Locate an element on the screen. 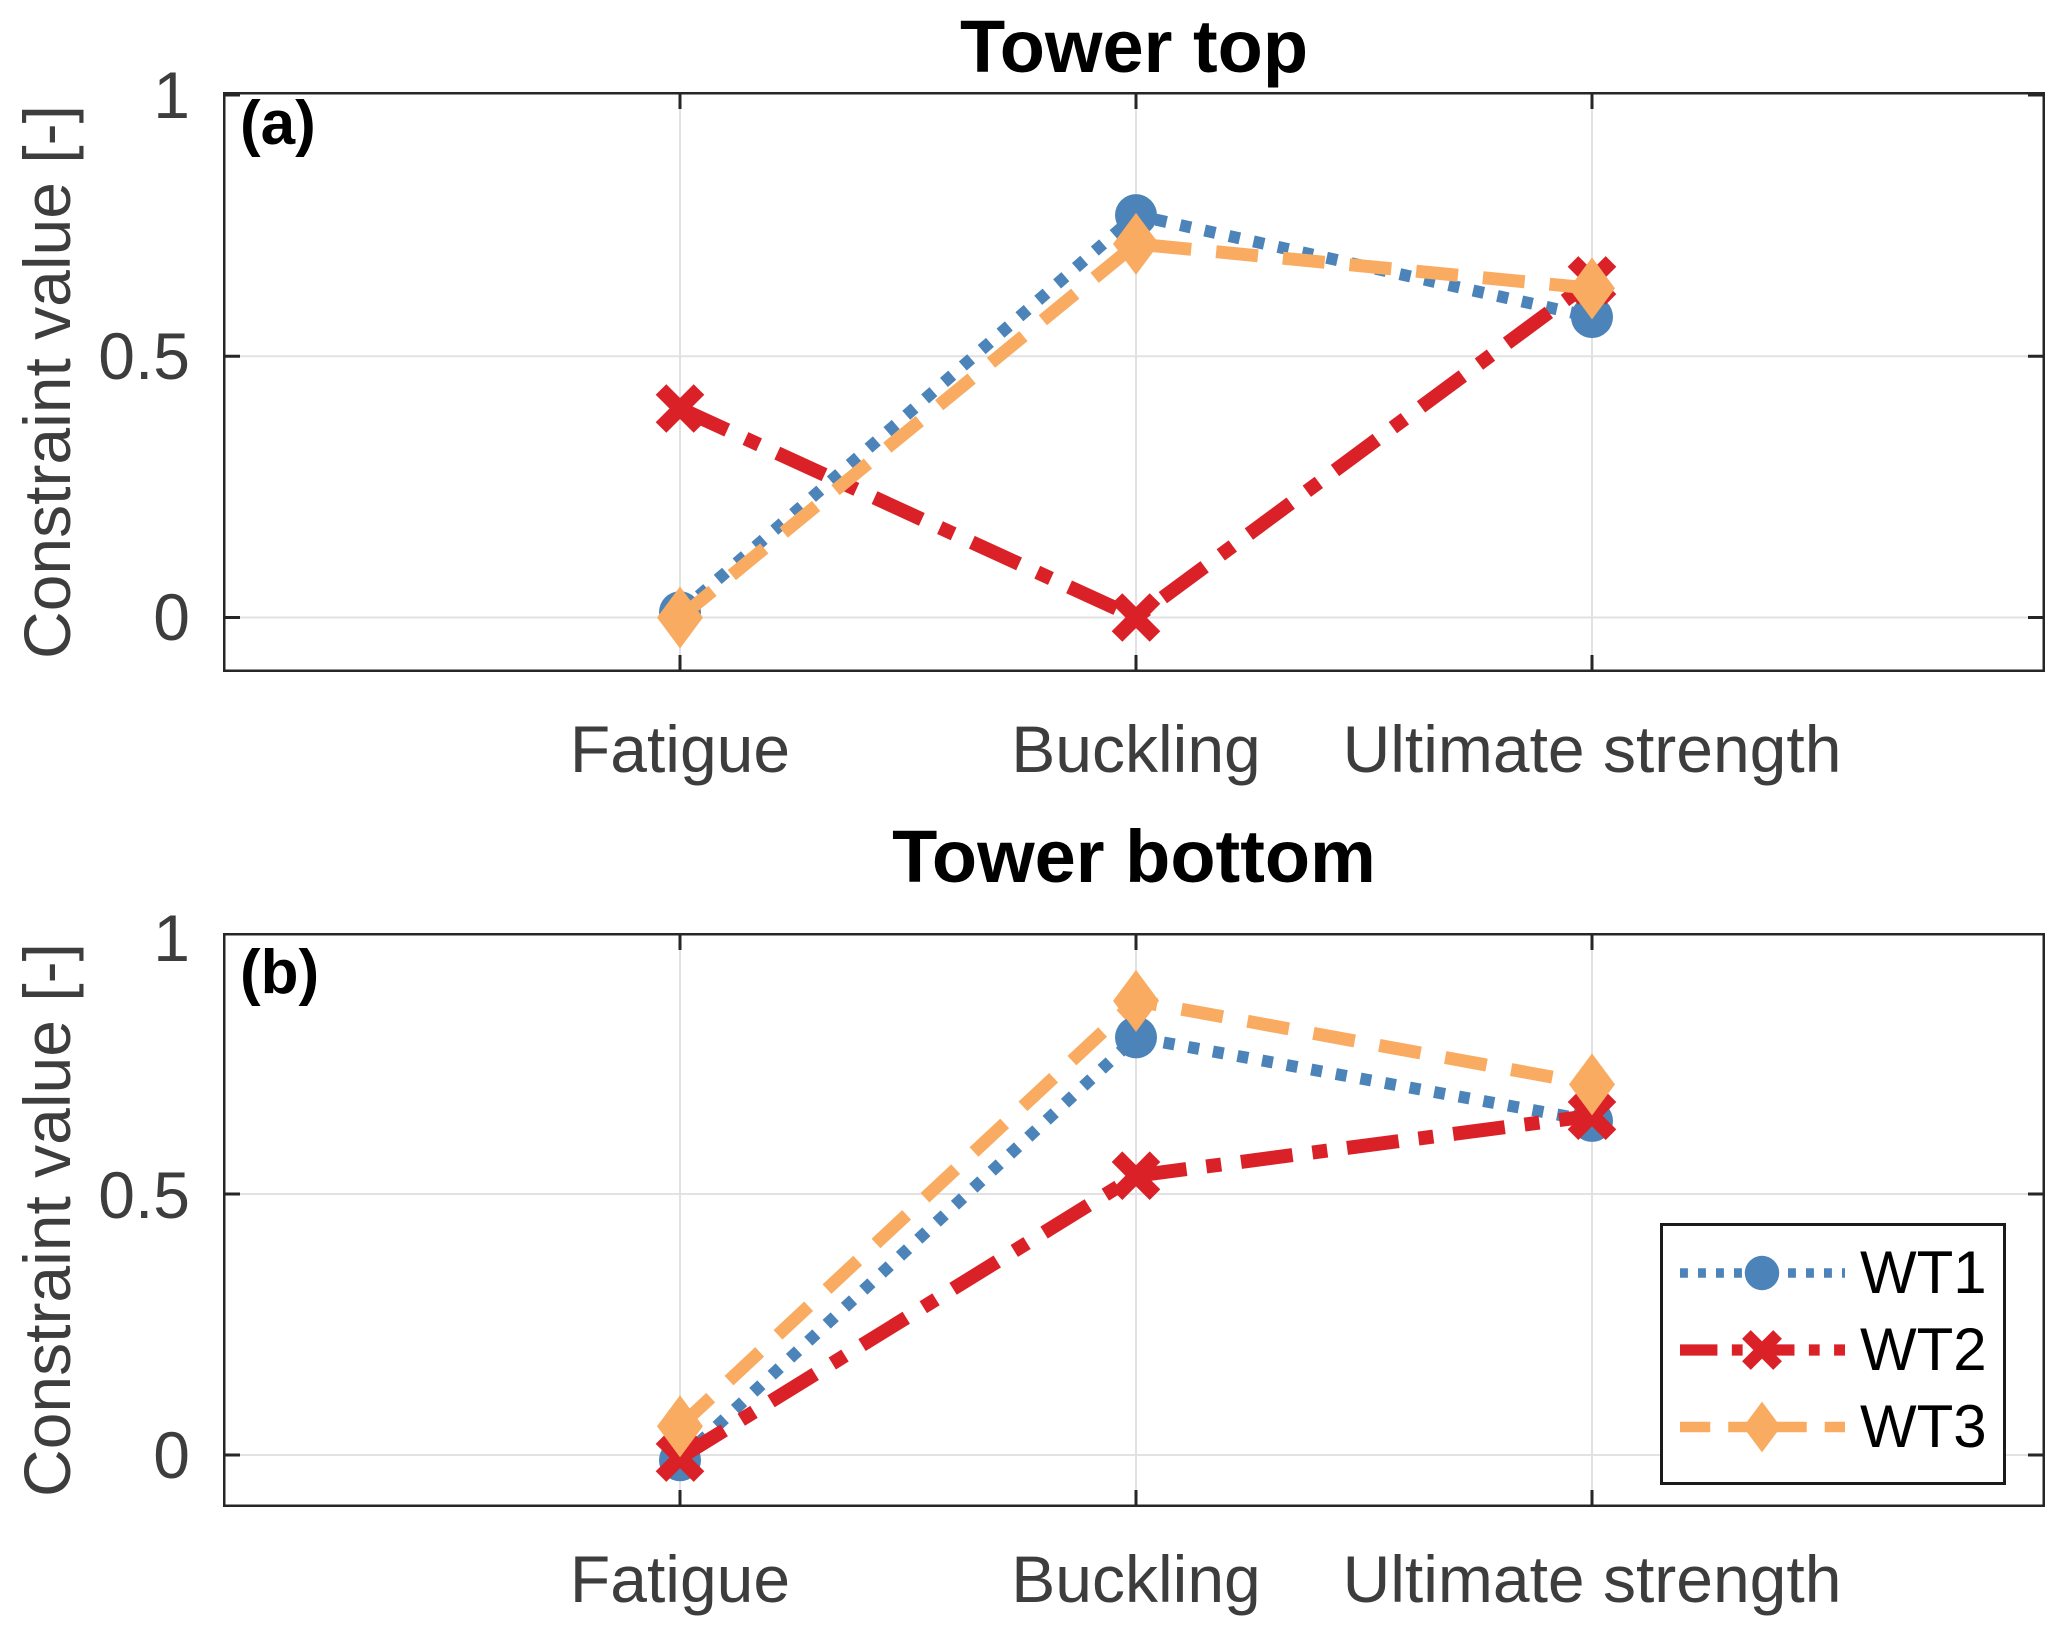 Image resolution: width=2067 pixels, height=1634 pixels. panel-a-ytick-0: 0 is located at coordinates (171, 617).